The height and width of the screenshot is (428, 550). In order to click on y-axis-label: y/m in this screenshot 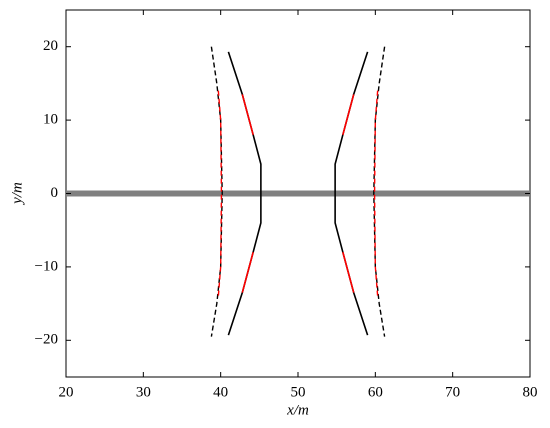, I will do `click(17, 194)`.